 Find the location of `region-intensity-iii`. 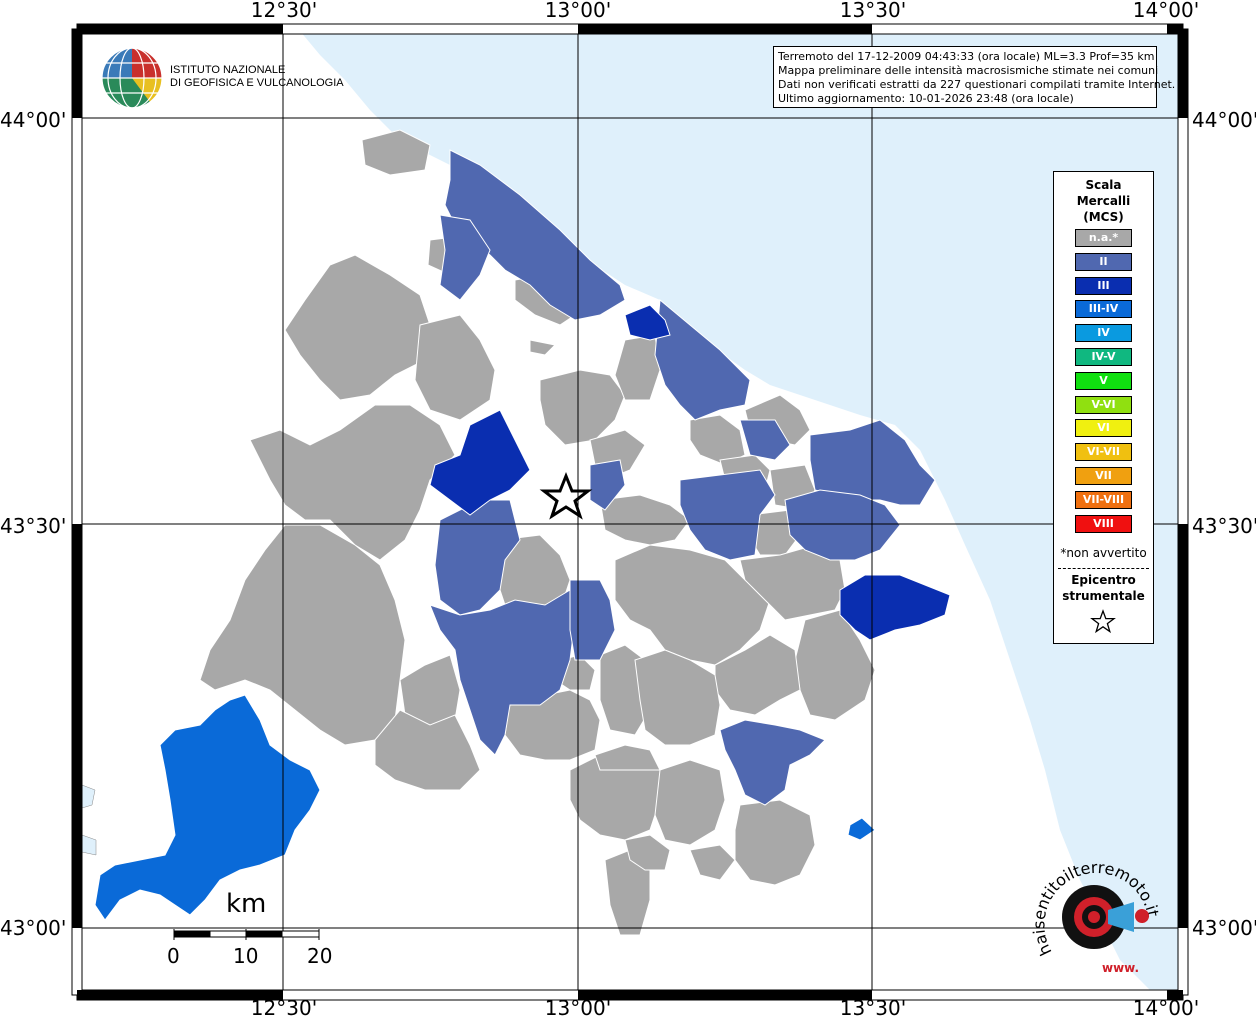

region-intensity-iii is located at coordinates (690, 472).